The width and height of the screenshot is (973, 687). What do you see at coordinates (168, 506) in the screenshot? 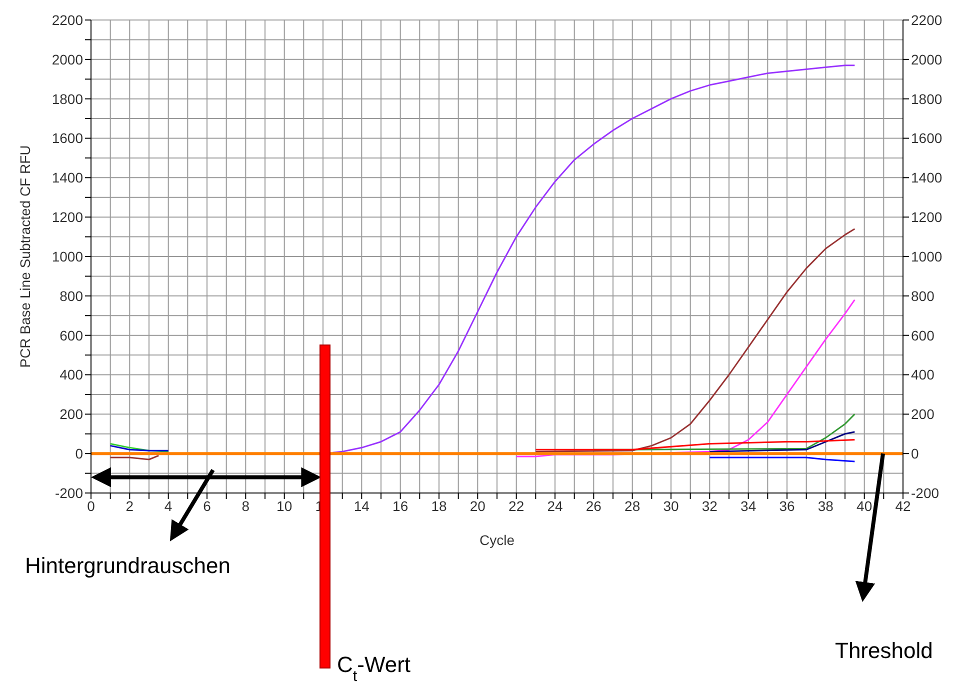
I see `x-tick-label: 4` at bounding box center [168, 506].